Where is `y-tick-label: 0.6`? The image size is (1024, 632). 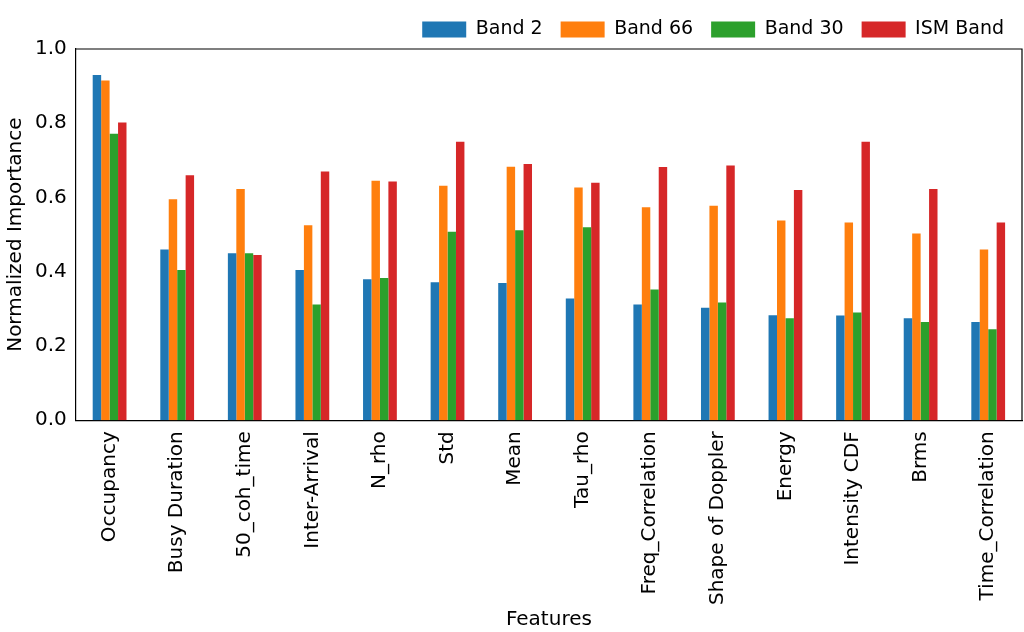 y-tick-label: 0.6 is located at coordinates (50, 195).